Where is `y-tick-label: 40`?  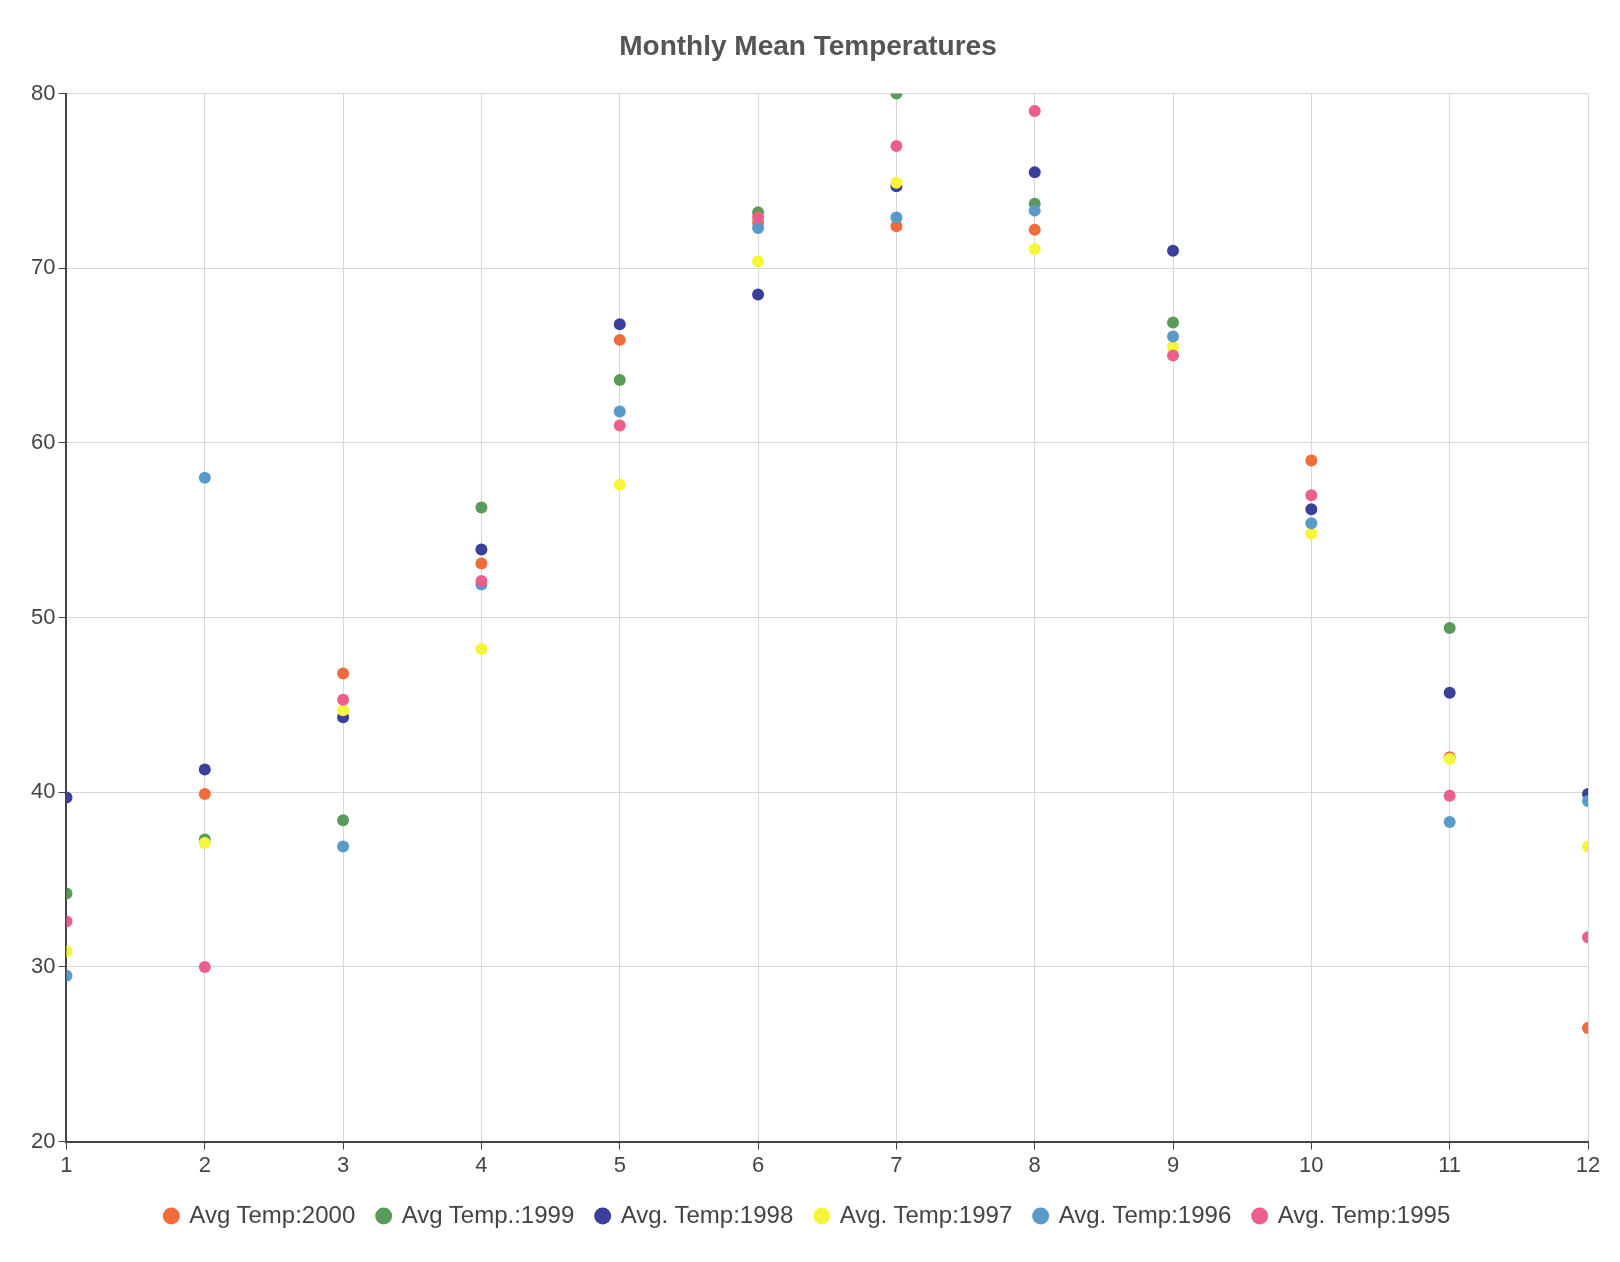
y-tick-label: 40 is located at coordinates (43, 791).